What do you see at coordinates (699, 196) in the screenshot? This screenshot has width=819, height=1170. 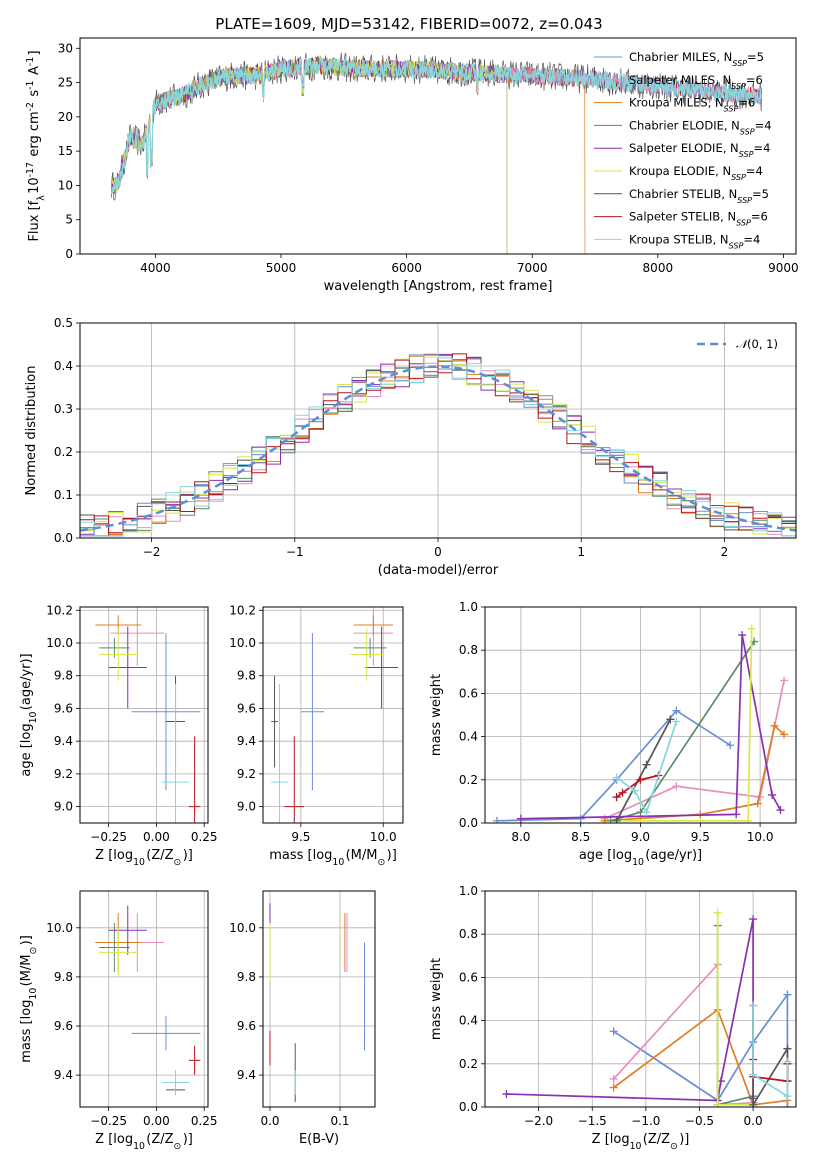 I see `legend-entry: Chabrier STELIB, NSSP=5` at bounding box center [699, 196].